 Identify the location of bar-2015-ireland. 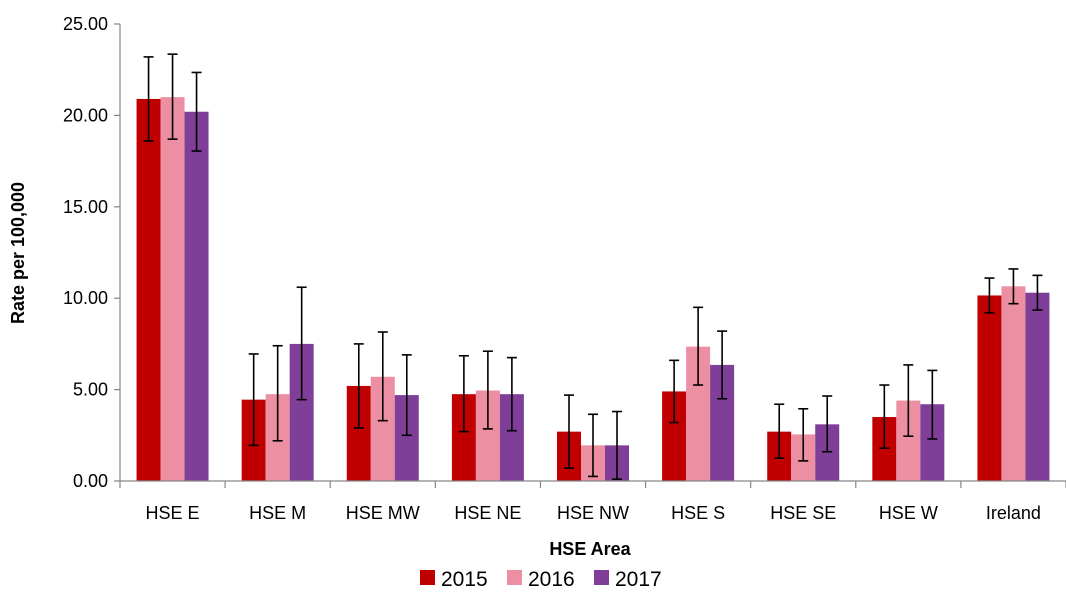
(989, 388).